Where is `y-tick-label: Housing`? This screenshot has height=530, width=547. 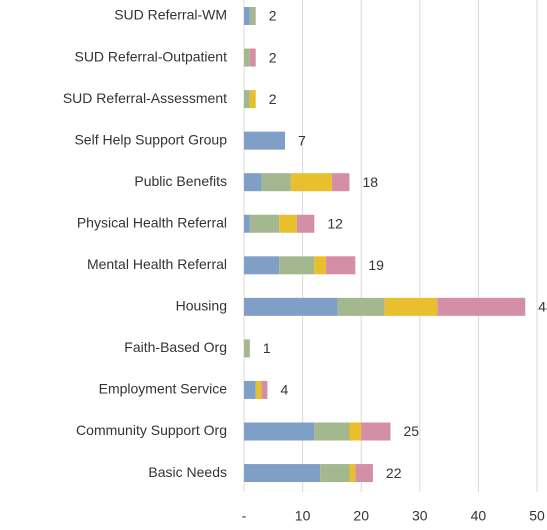
y-tick-label: Housing is located at coordinates (201, 306).